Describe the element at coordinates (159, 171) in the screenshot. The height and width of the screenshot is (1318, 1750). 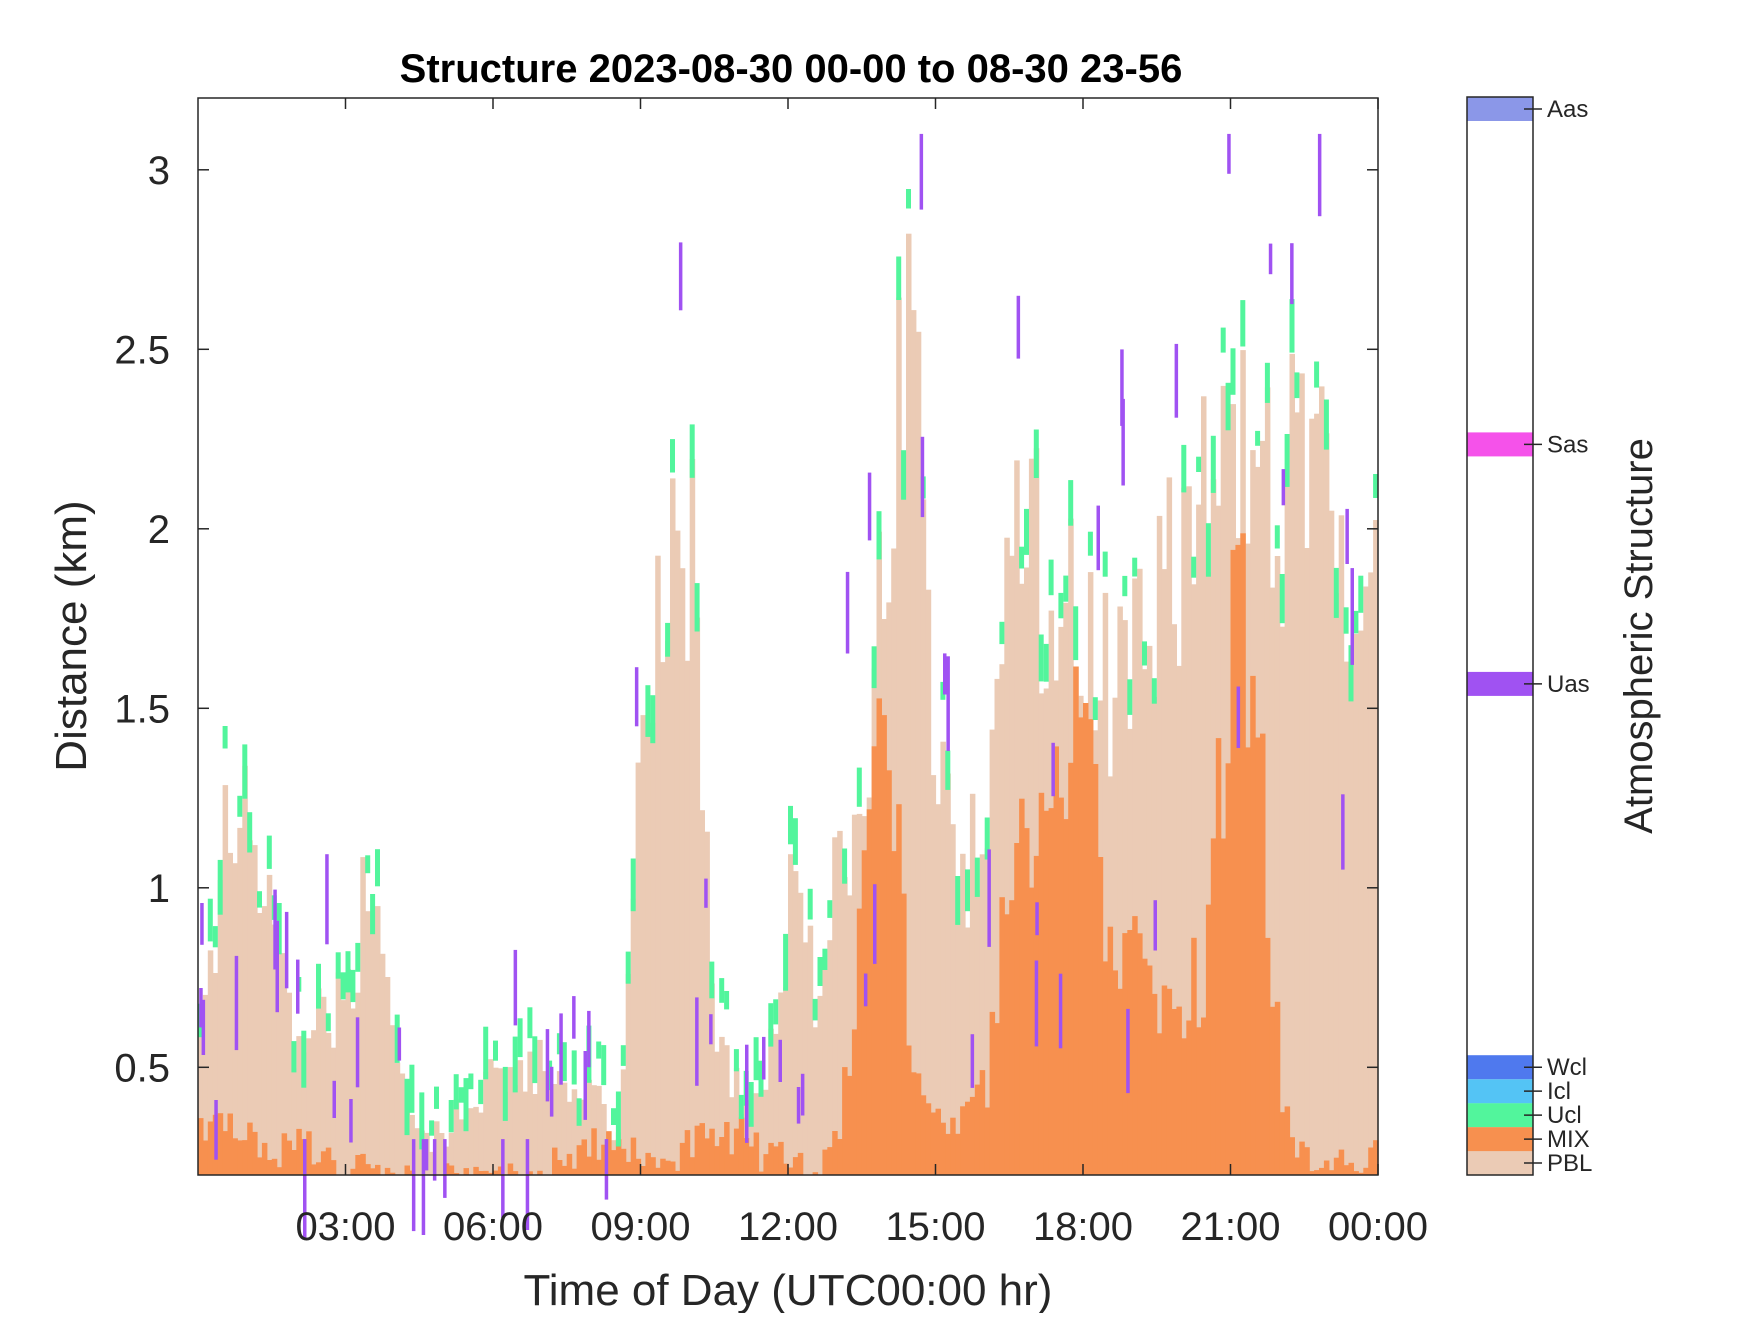
I see `y-tick-label: 3` at that location.